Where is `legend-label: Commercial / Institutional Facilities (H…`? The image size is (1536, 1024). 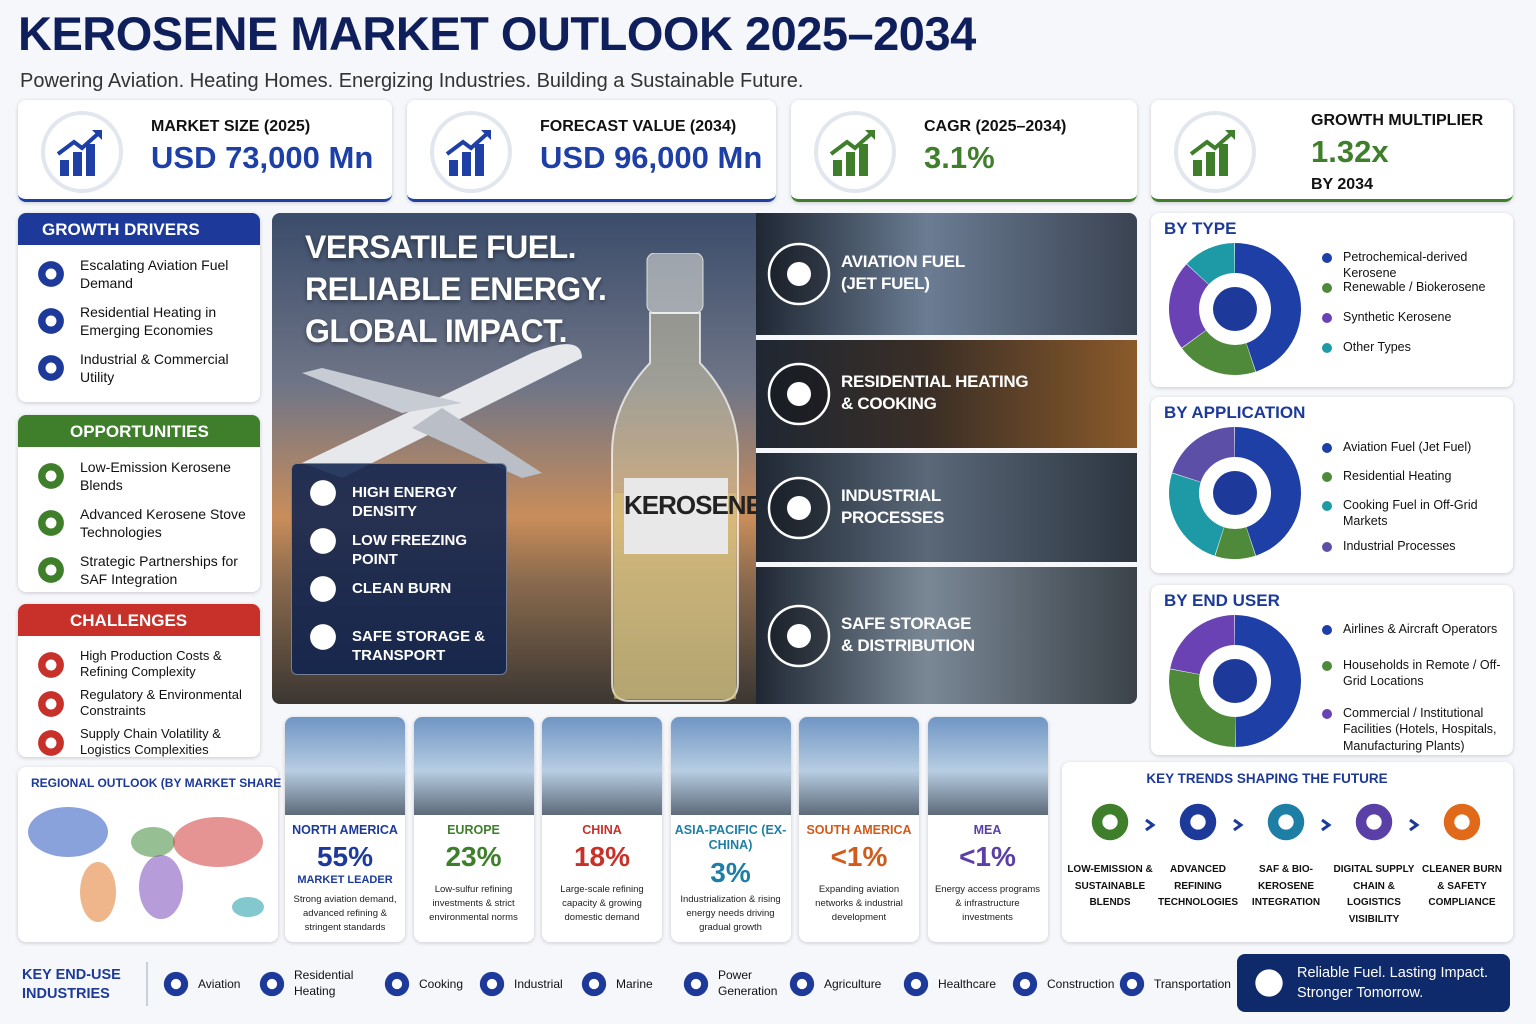
legend-label: Commercial / Institutional Facilities (H… is located at coordinates (1420, 729).